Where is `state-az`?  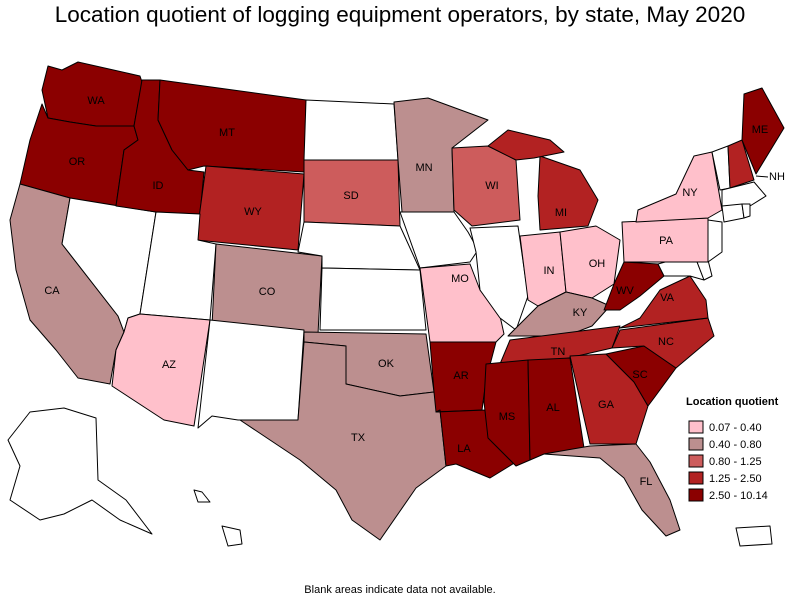
state-az is located at coordinates (161, 370).